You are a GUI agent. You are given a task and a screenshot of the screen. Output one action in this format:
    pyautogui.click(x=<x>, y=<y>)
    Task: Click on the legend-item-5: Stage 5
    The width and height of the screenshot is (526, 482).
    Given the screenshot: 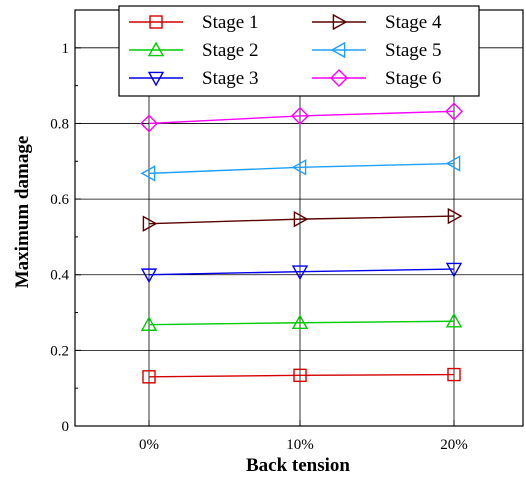 What is the action you would take?
    pyautogui.click(x=376, y=50)
    